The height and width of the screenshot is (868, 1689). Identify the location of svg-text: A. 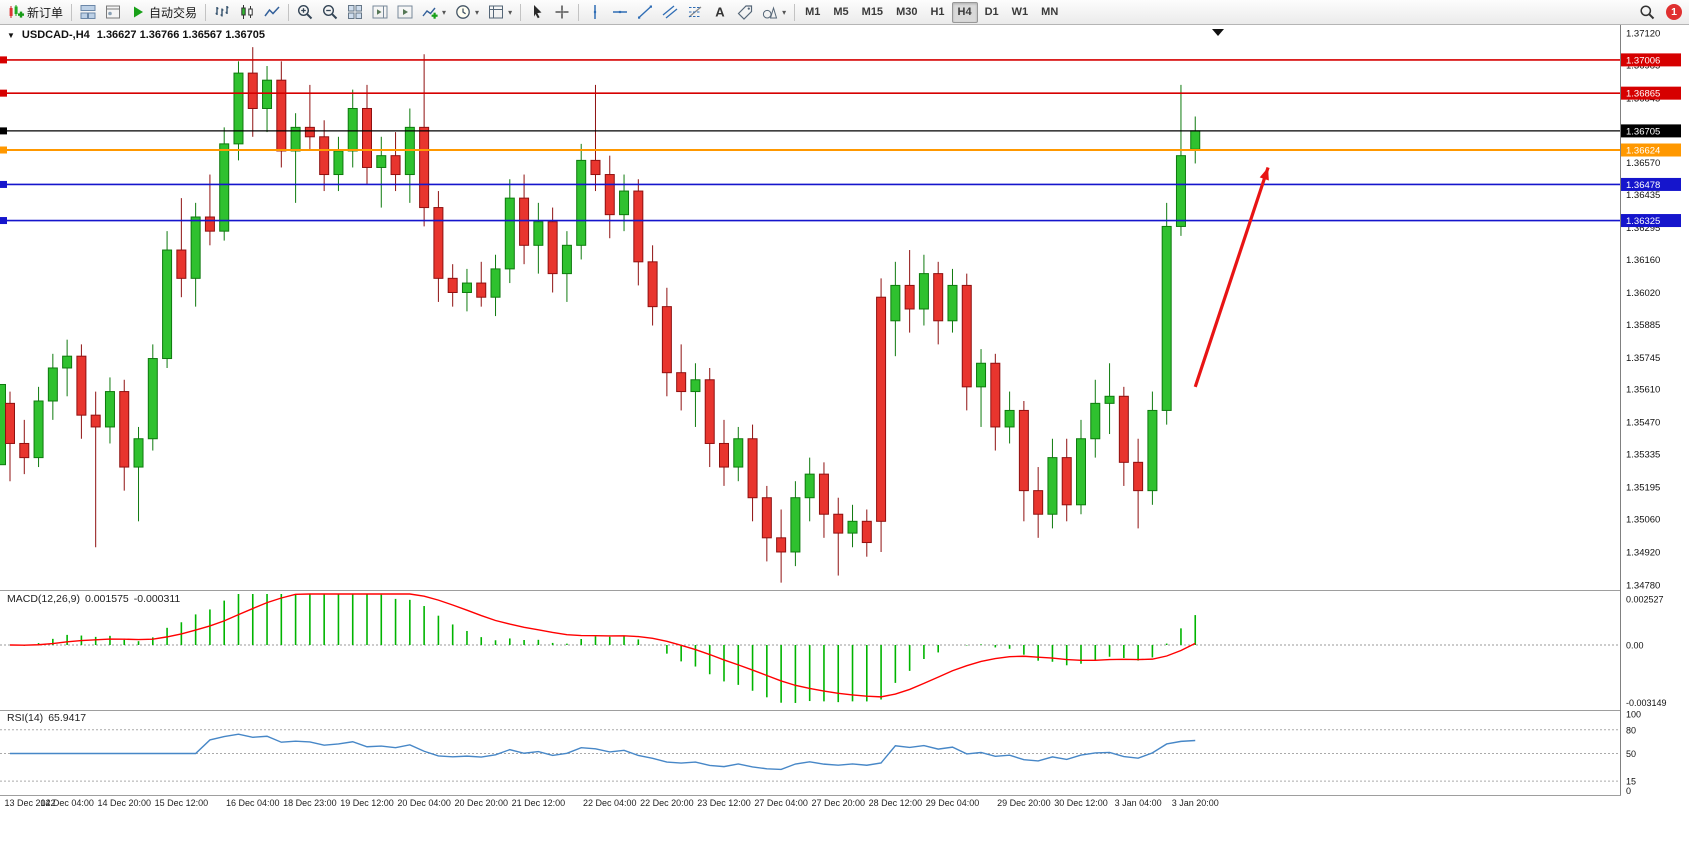
(720, 12).